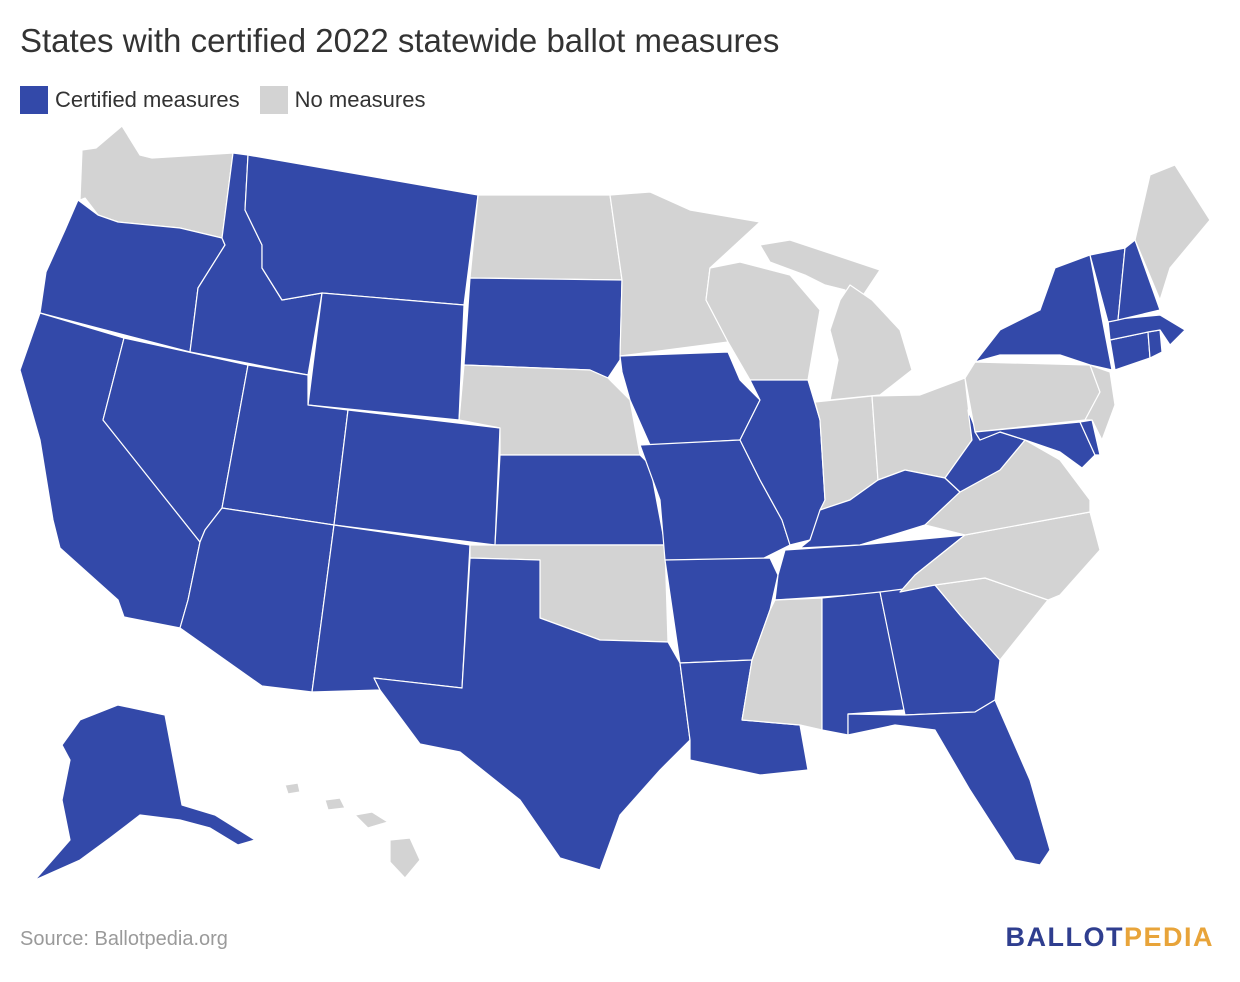  I want to click on state-TX, so click(532, 714).